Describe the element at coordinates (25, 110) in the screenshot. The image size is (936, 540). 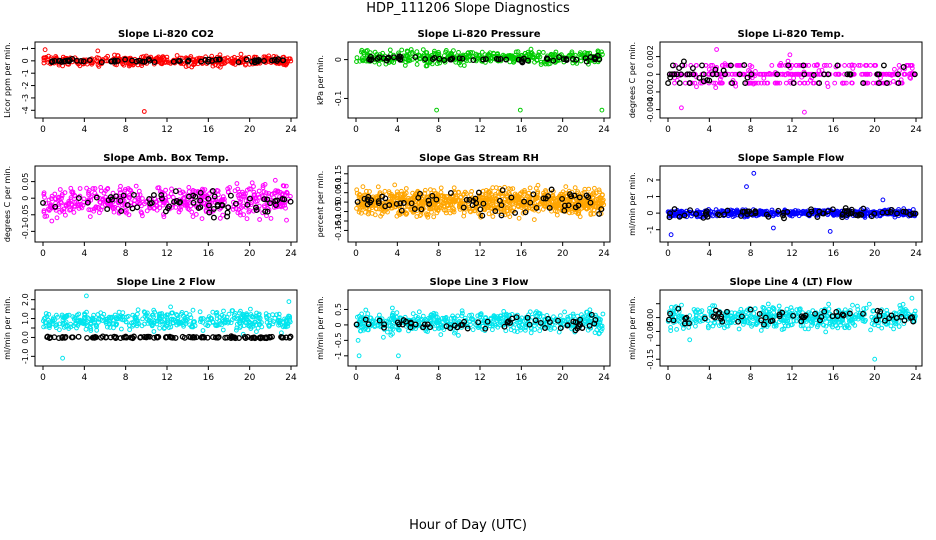
I see `y-tick-label: -4` at that location.